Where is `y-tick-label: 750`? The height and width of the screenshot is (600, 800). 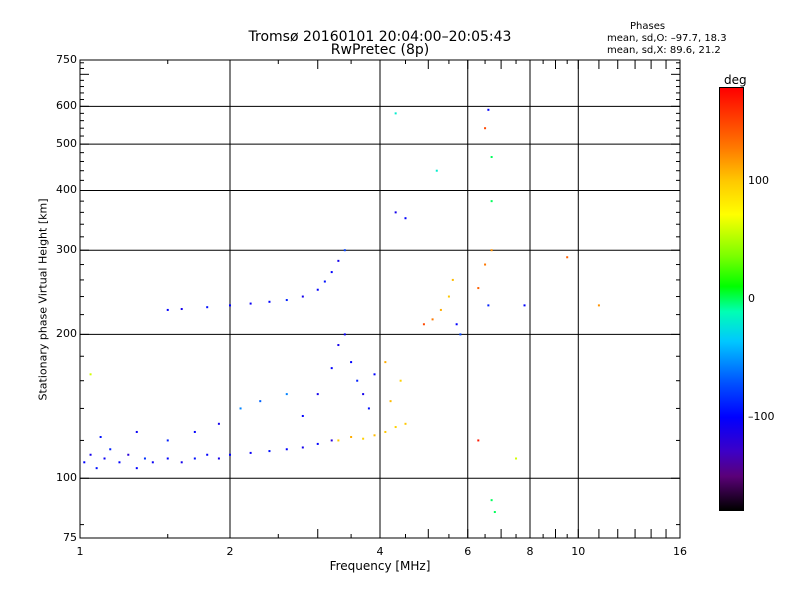
y-tick-label: 750 is located at coordinates (66, 59).